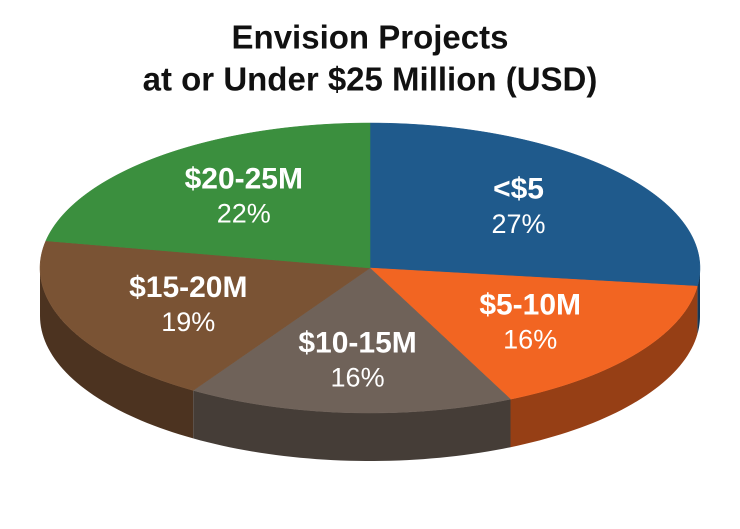 Image resolution: width=740 pixels, height=529 pixels. I want to click on slice-label: $10-15M, so click(357, 343).